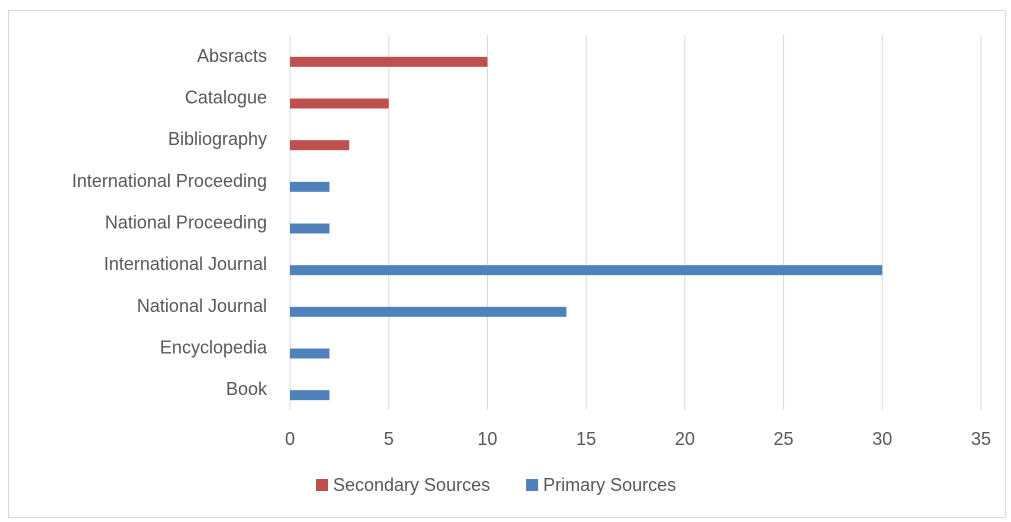 The height and width of the screenshot is (522, 1011). Describe the element at coordinates (428, 311) in the screenshot. I see `bar-national-journal` at that location.